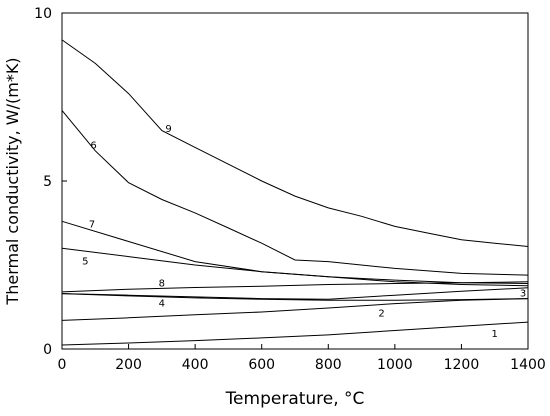  What do you see at coordinates (47, 350) in the screenshot?
I see `y-tick-label: 0` at bounding box center [47, 350].